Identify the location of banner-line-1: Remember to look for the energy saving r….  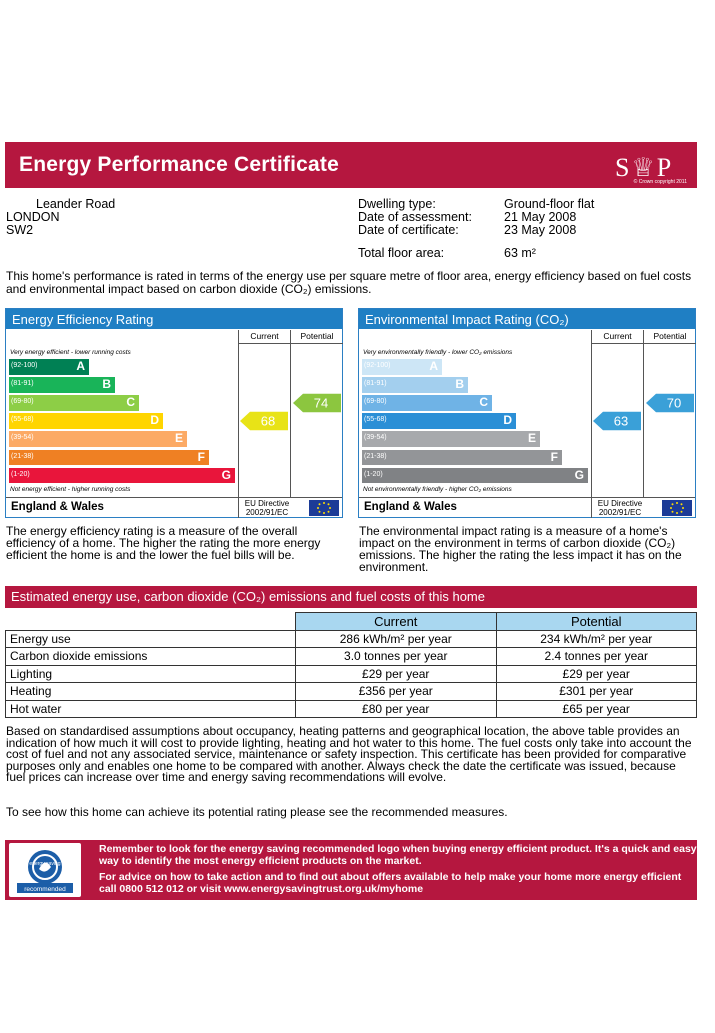
(398, 855).